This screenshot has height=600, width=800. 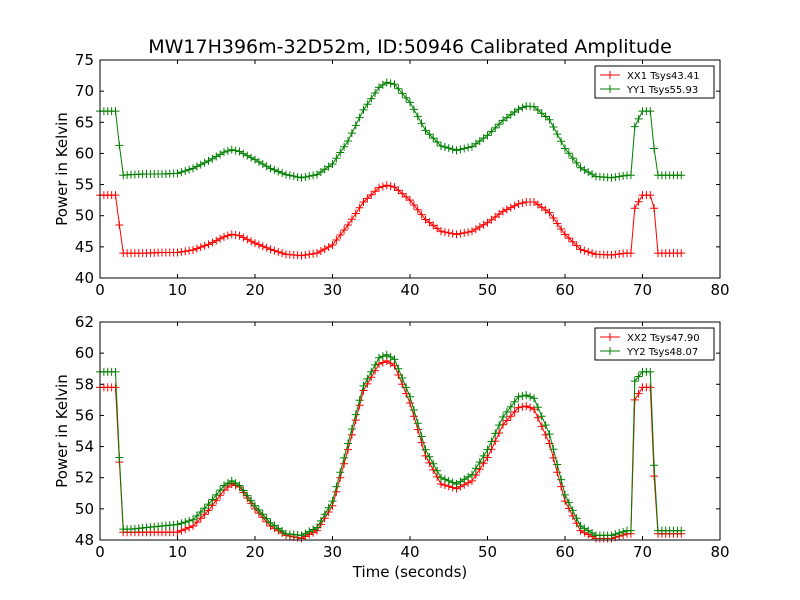 What do you see at coordinates (84, 415) in the screenshot?
I see `y-tick-label: 56` at bounding box center [84, 415].